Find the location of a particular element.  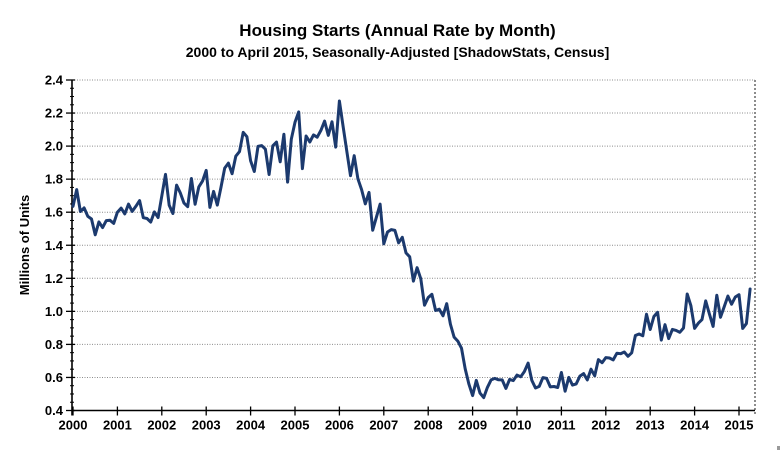

y-tick-label: 2.2 is located at coordinates (54, 113).